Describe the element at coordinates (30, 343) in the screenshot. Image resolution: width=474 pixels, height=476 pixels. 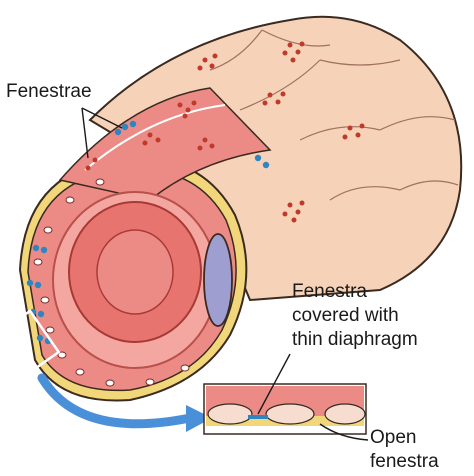
I see `zoom-bracket` at that location.